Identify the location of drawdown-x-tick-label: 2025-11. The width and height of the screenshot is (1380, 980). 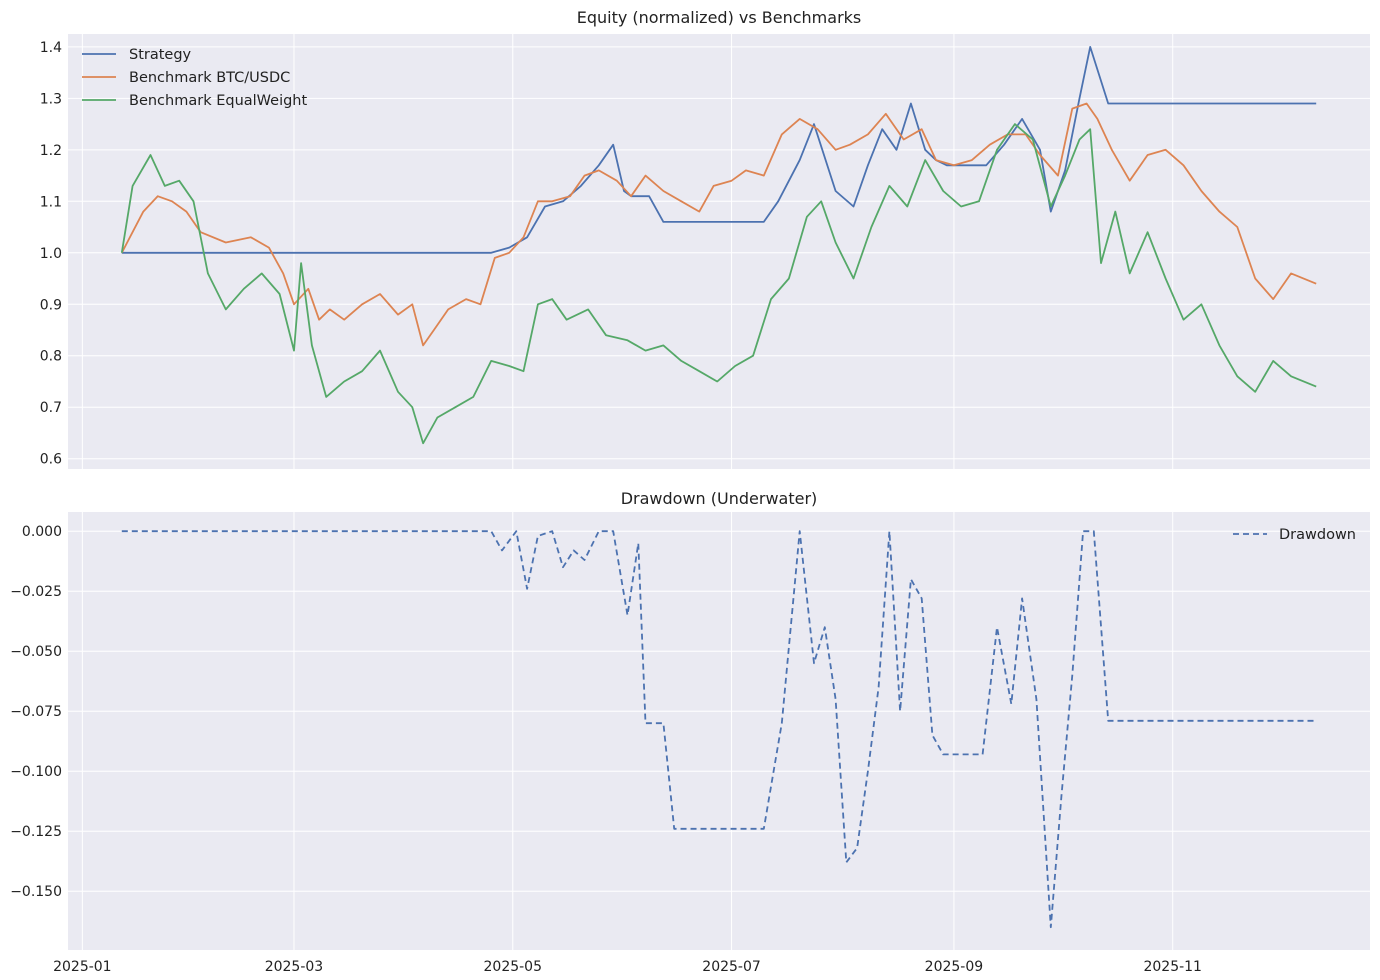
(1172, 967).